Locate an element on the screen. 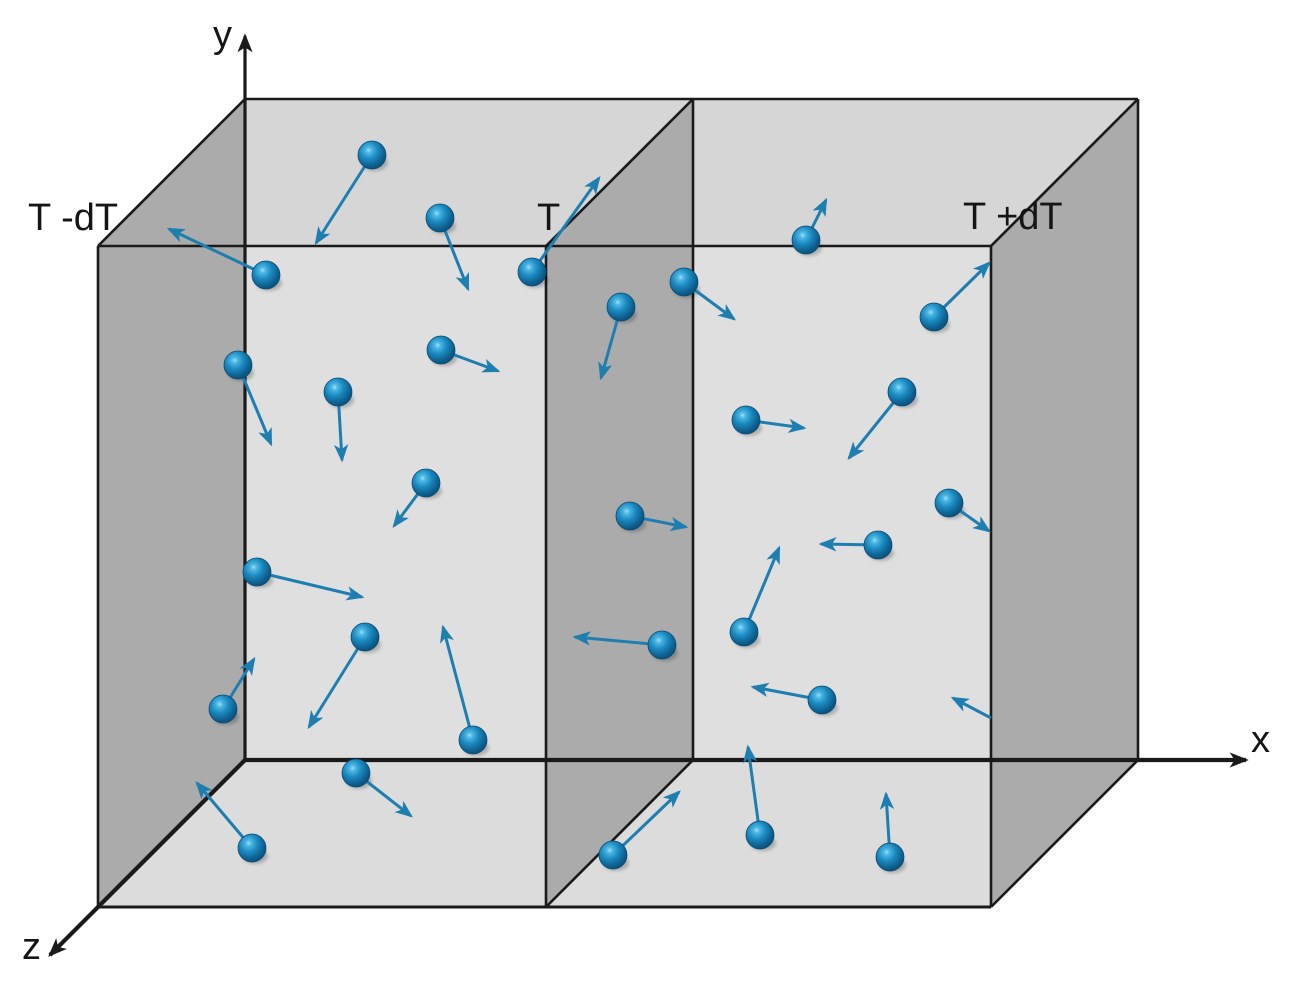 Image resolution: width=1293 pixels, height=991 pixels. temperature-labels: T -dT T T +dT is located at coordinates (545, 217).